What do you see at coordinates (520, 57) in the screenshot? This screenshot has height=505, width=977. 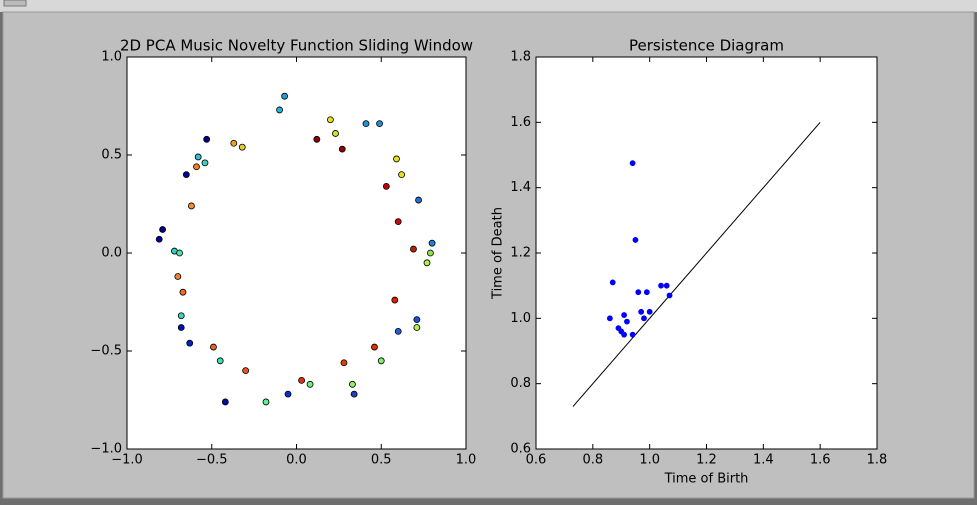 I see `y-tick-label: 1.8` at bounding box center [520, 57].